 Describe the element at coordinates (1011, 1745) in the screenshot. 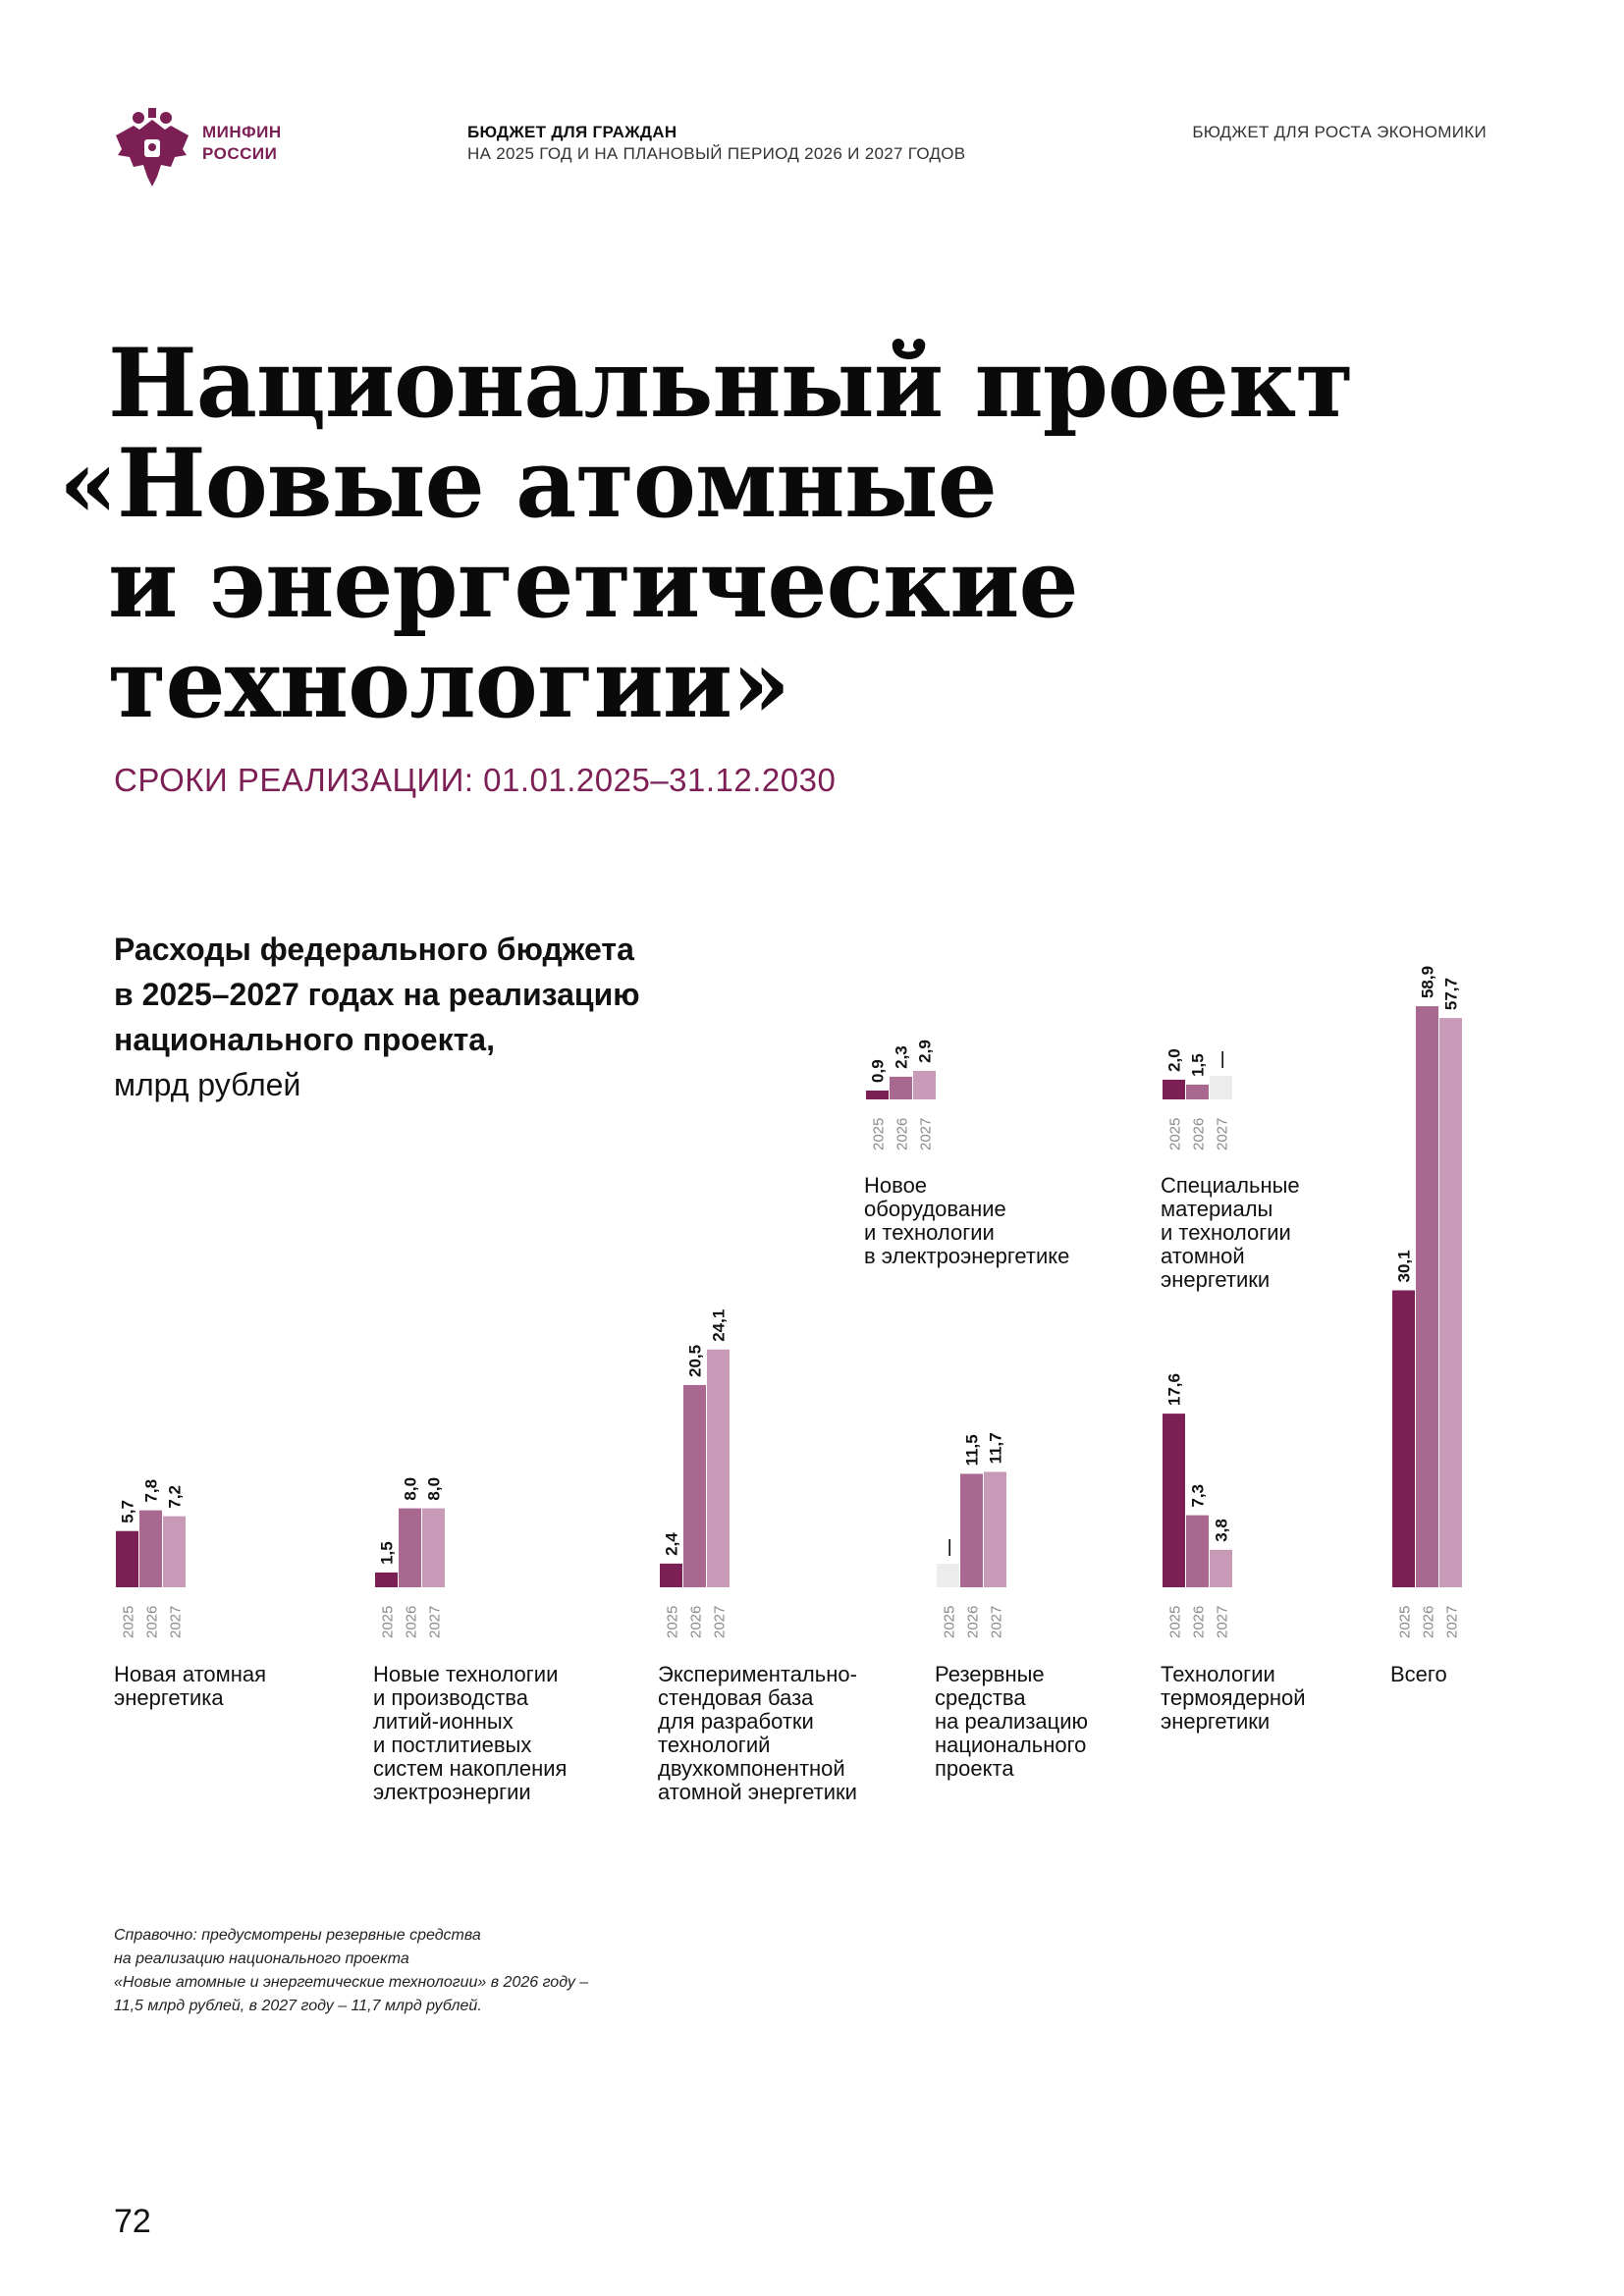

I see `category-label-line: национального` at that location.